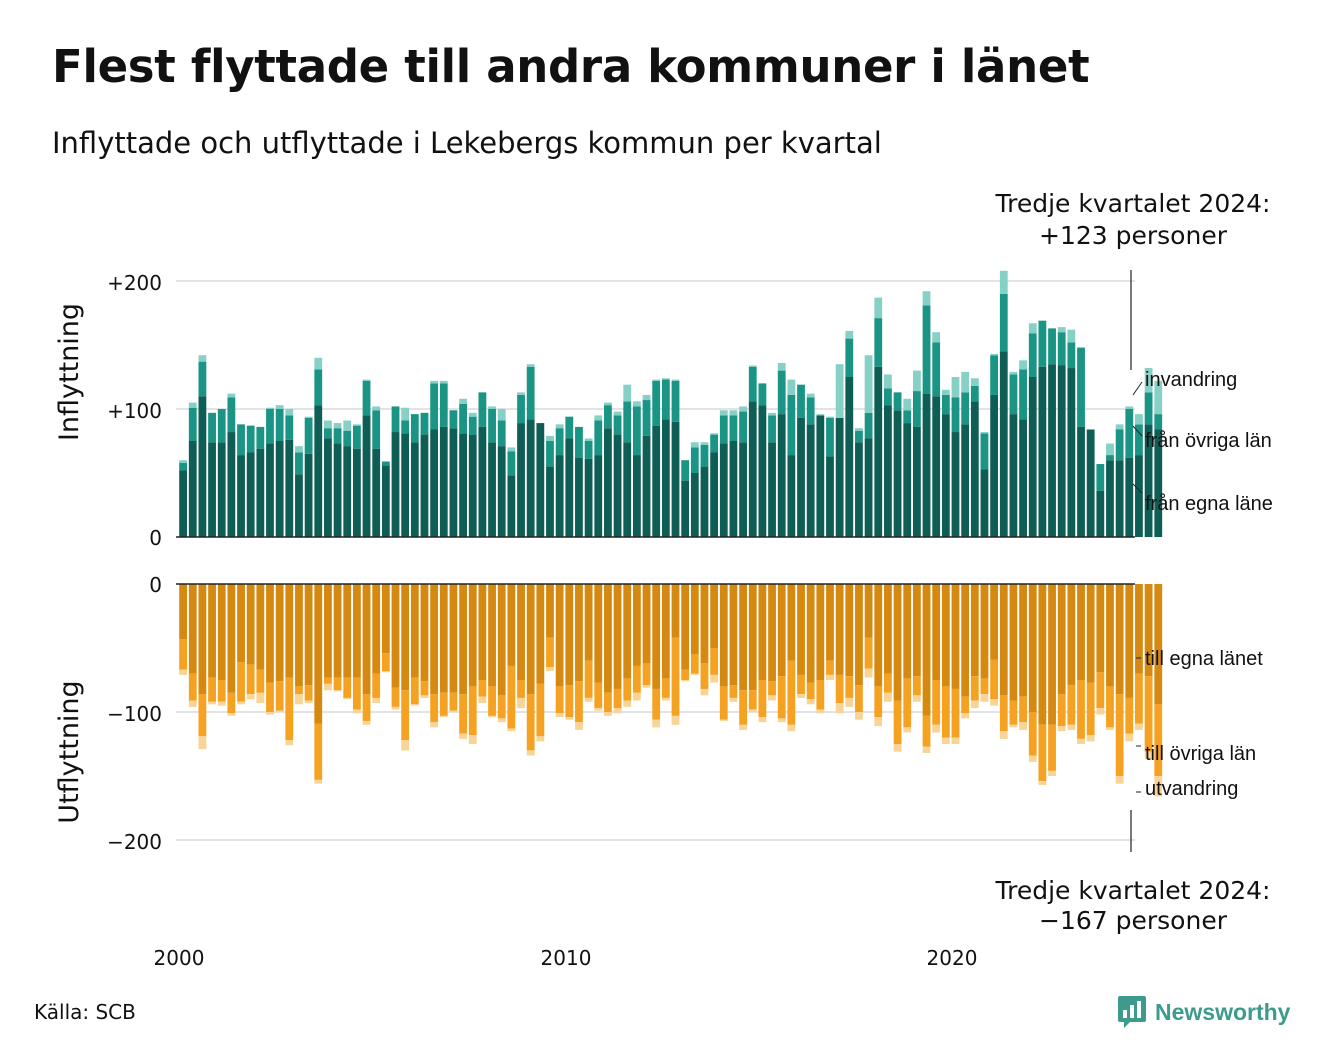 The height and width of the screenshot is (1060, 1340). What do you see at coordinates (1208, 441) in the screenshot?
I see `label-fran-ovriga-lan: från övriga län` at bounding box center [1208, 441].